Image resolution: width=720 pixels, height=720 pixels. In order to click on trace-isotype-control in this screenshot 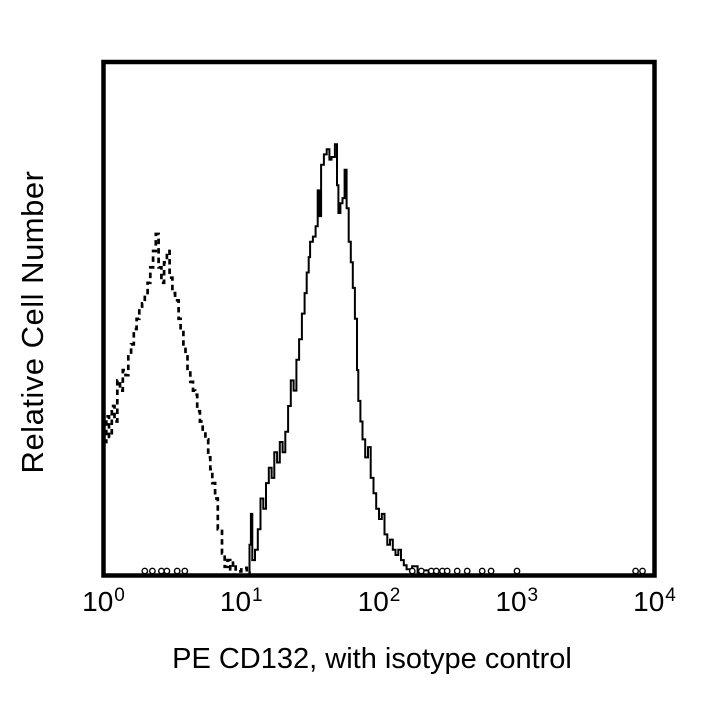, I will do `click(177, 404)`.